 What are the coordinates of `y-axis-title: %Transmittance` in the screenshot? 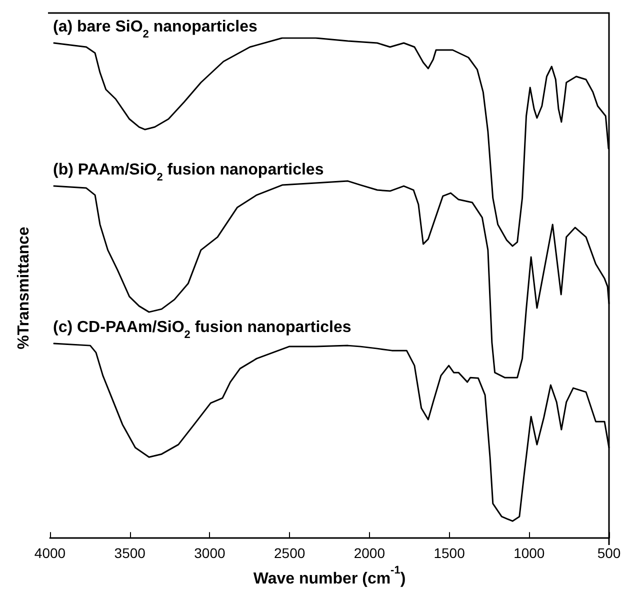 It's located at (24, 288).